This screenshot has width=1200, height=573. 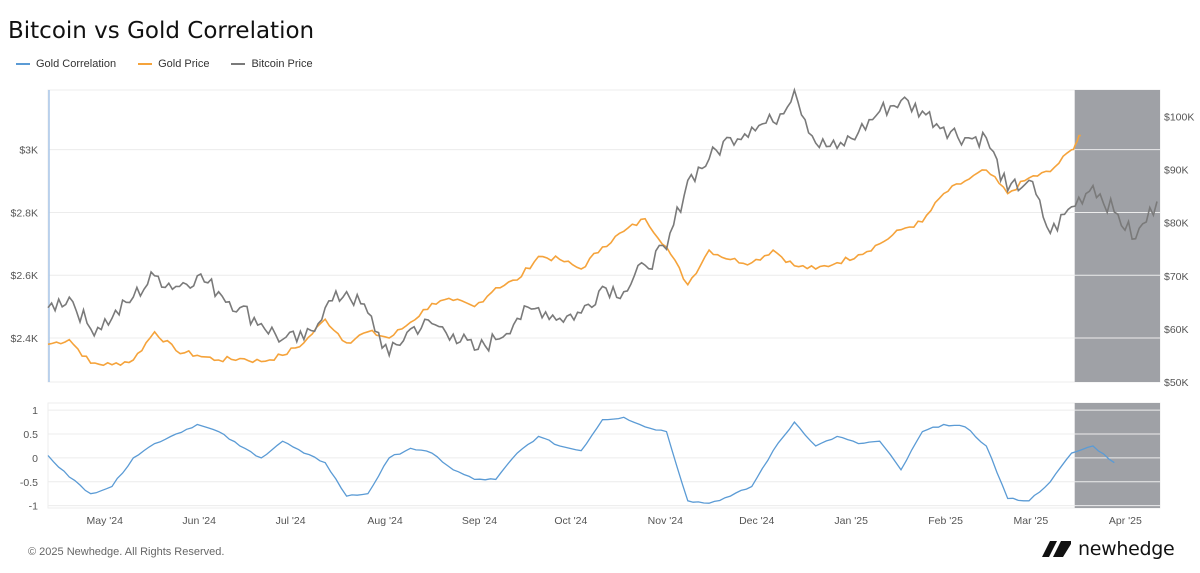 What do you see at coordinates (24, 339) in the screenshot?
I see `y-left-tick-label: $2.4K` at bounding box center [24, 339].